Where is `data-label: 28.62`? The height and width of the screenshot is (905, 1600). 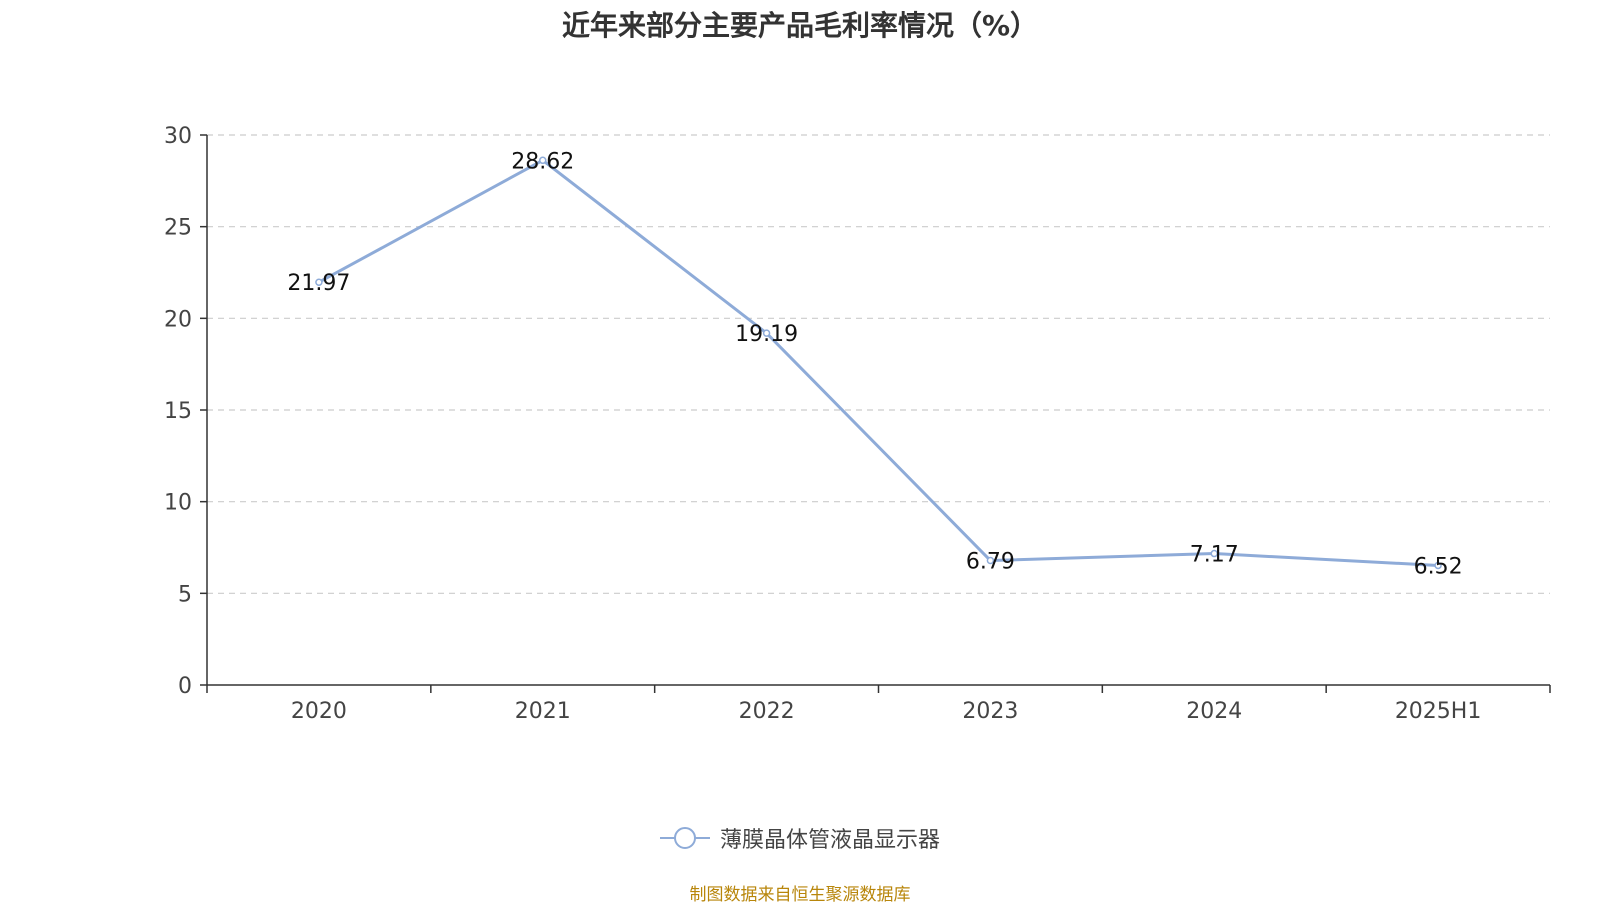
data-label: 28.62 is located at coordinates (542, 161).